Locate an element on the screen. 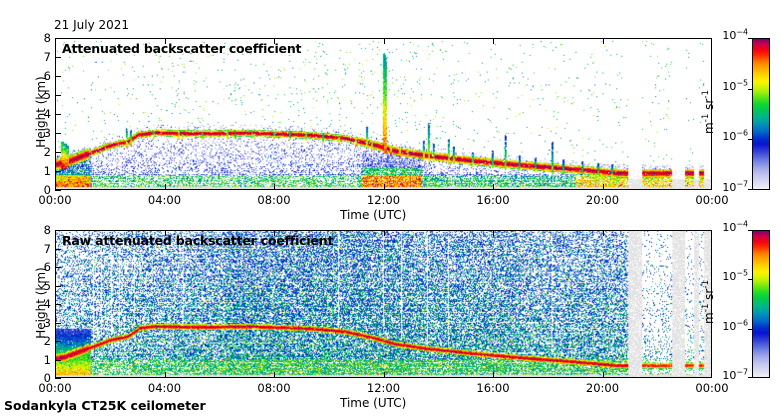 This screenshot has height=420, width=780. figure-footer: Sodankyla CT25K ceilometer is located at coordinates (105, 405).